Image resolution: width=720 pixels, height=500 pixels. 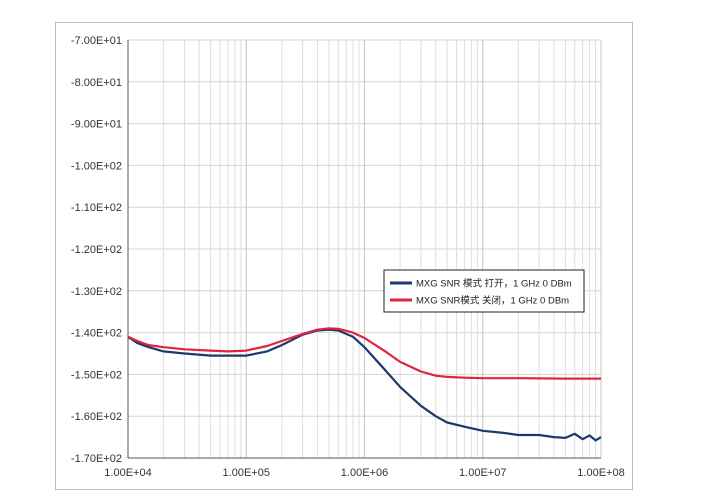 What do you see at coordinates (482, 473) in the screenshot?
I see `x-tick-label: 1.00E+07` at bounding box center [482, 473].